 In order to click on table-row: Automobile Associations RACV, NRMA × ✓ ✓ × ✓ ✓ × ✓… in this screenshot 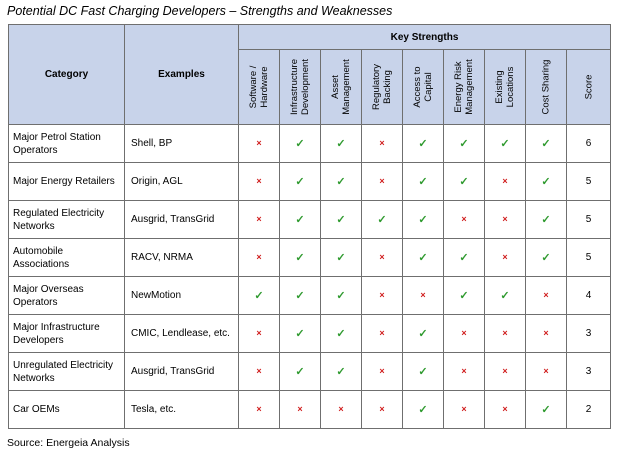, I will do `click(310, 257)`.